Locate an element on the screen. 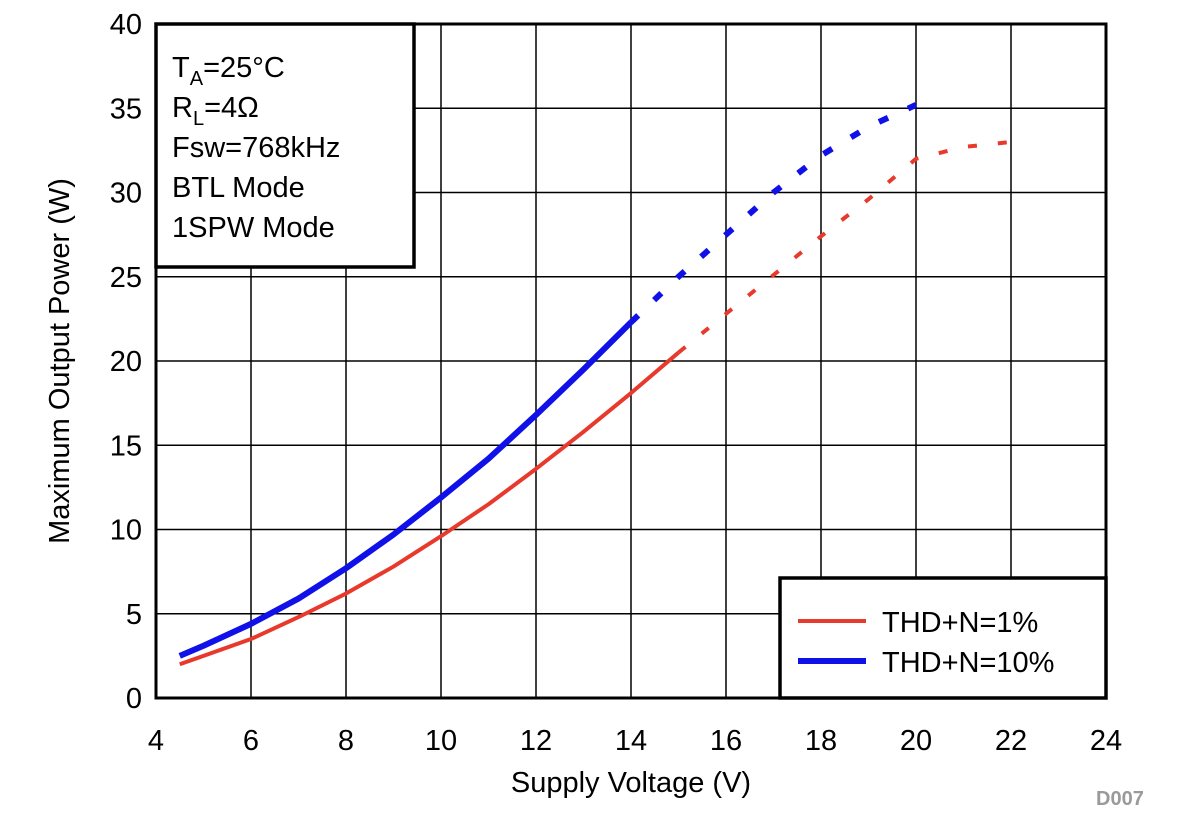 The width and height of the screenshot is (1178, 830). y-tick-label-4: 20 is located at coordinates (126, 362).